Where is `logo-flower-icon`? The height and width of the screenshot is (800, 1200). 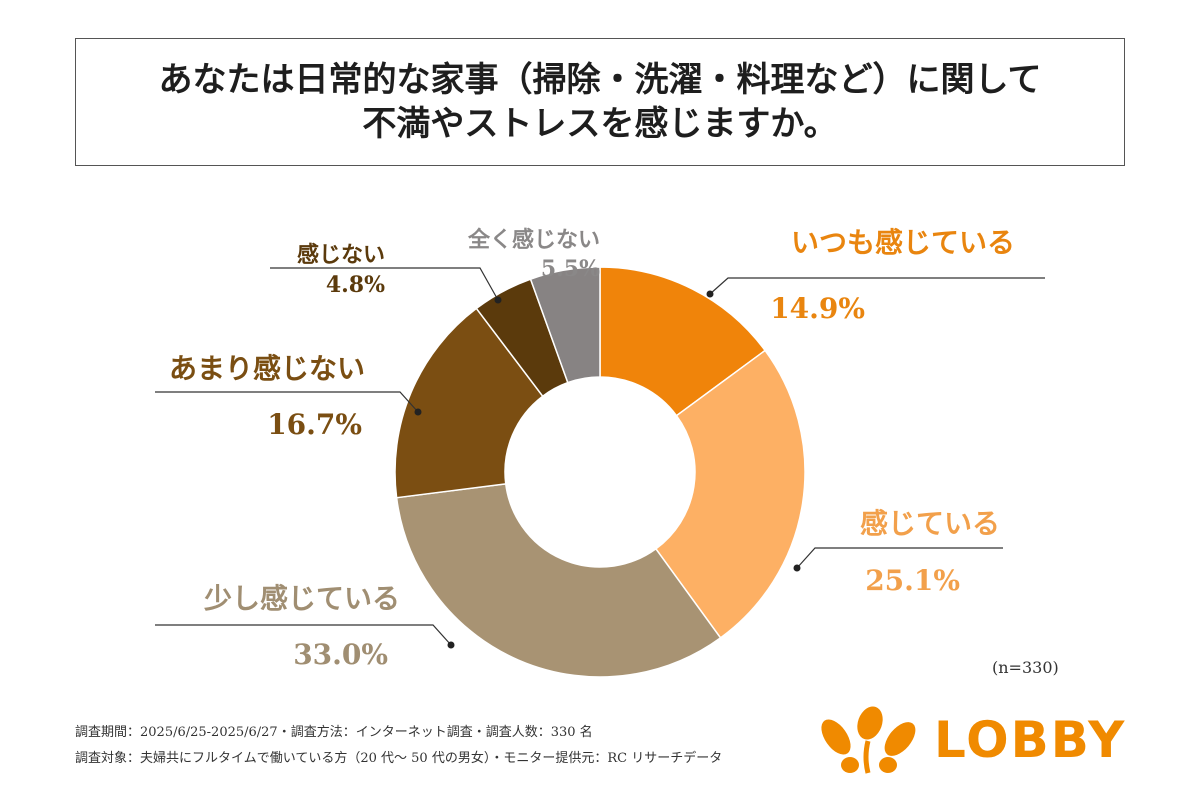 logo-flower-icon is located at coordinates (868, 740).